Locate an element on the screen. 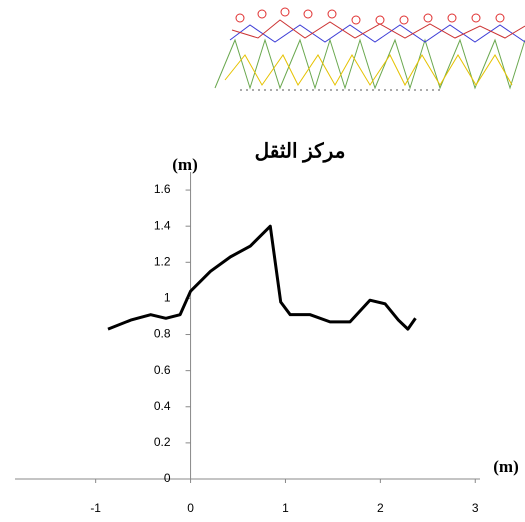 Image resolution: width=525 pixels, height=522 pixels. figure-heads is located at coordinates (370, 16).